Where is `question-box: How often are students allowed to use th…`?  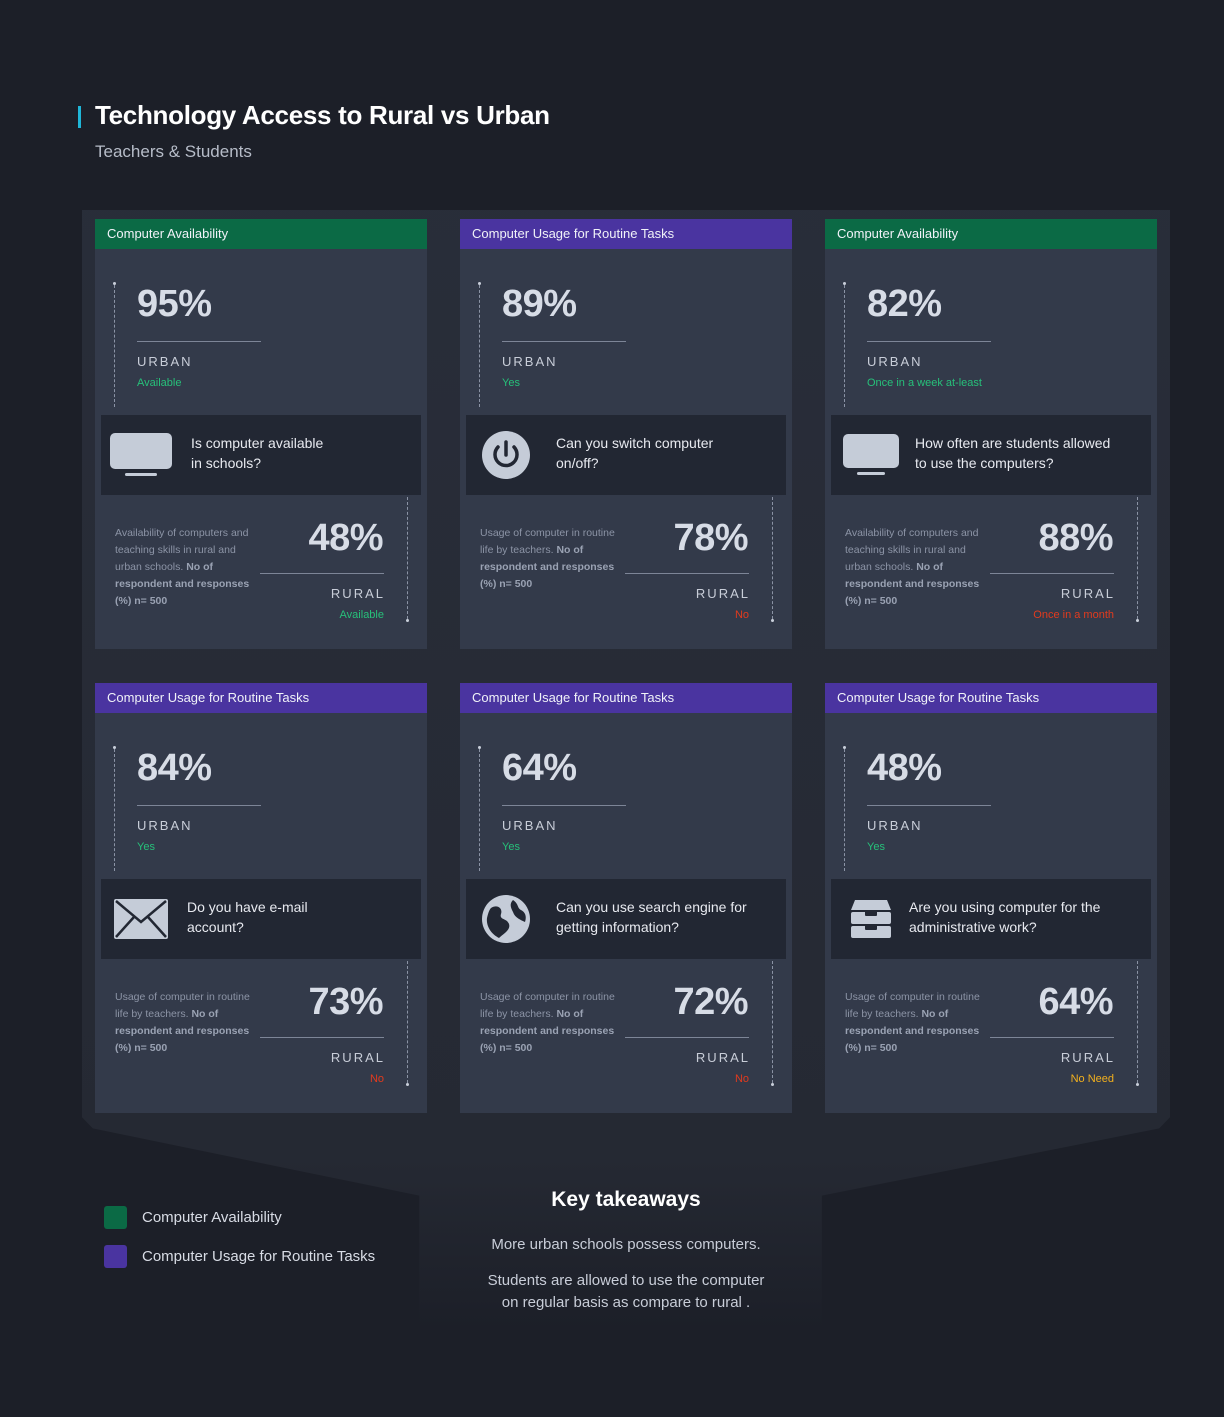
question-box: How often are students allowed to use th… is located at coordinates (991, 455).